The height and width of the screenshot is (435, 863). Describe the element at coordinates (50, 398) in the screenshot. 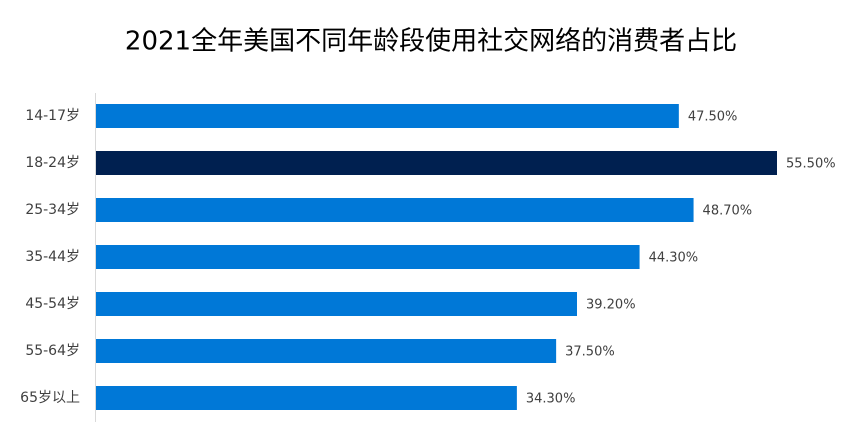

I see `y-tick-label: 65岁以上` at that location.